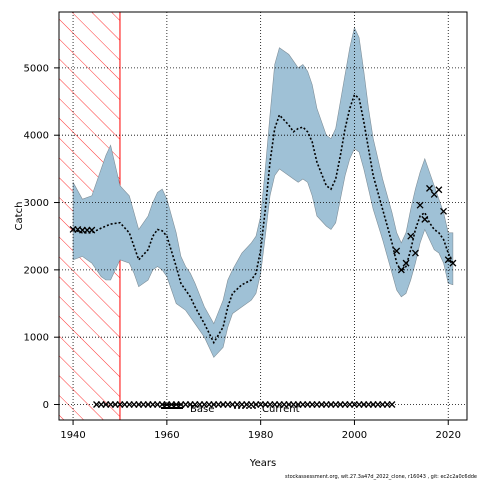  I want to click on legend-label-base: Base, so click(202, 409).